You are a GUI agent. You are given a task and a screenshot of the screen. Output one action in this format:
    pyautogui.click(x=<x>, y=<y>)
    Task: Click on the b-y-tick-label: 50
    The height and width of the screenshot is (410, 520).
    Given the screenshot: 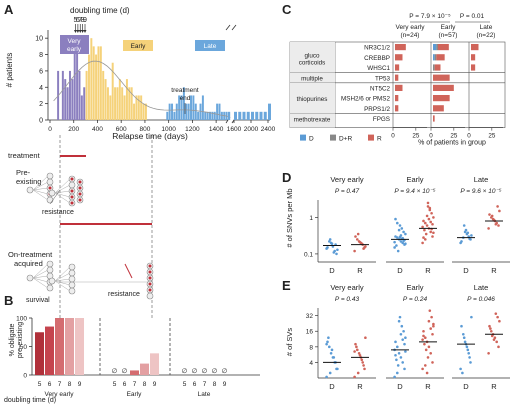 What is the action you would take?
    pyautogui.click(x=24, y=347)
    